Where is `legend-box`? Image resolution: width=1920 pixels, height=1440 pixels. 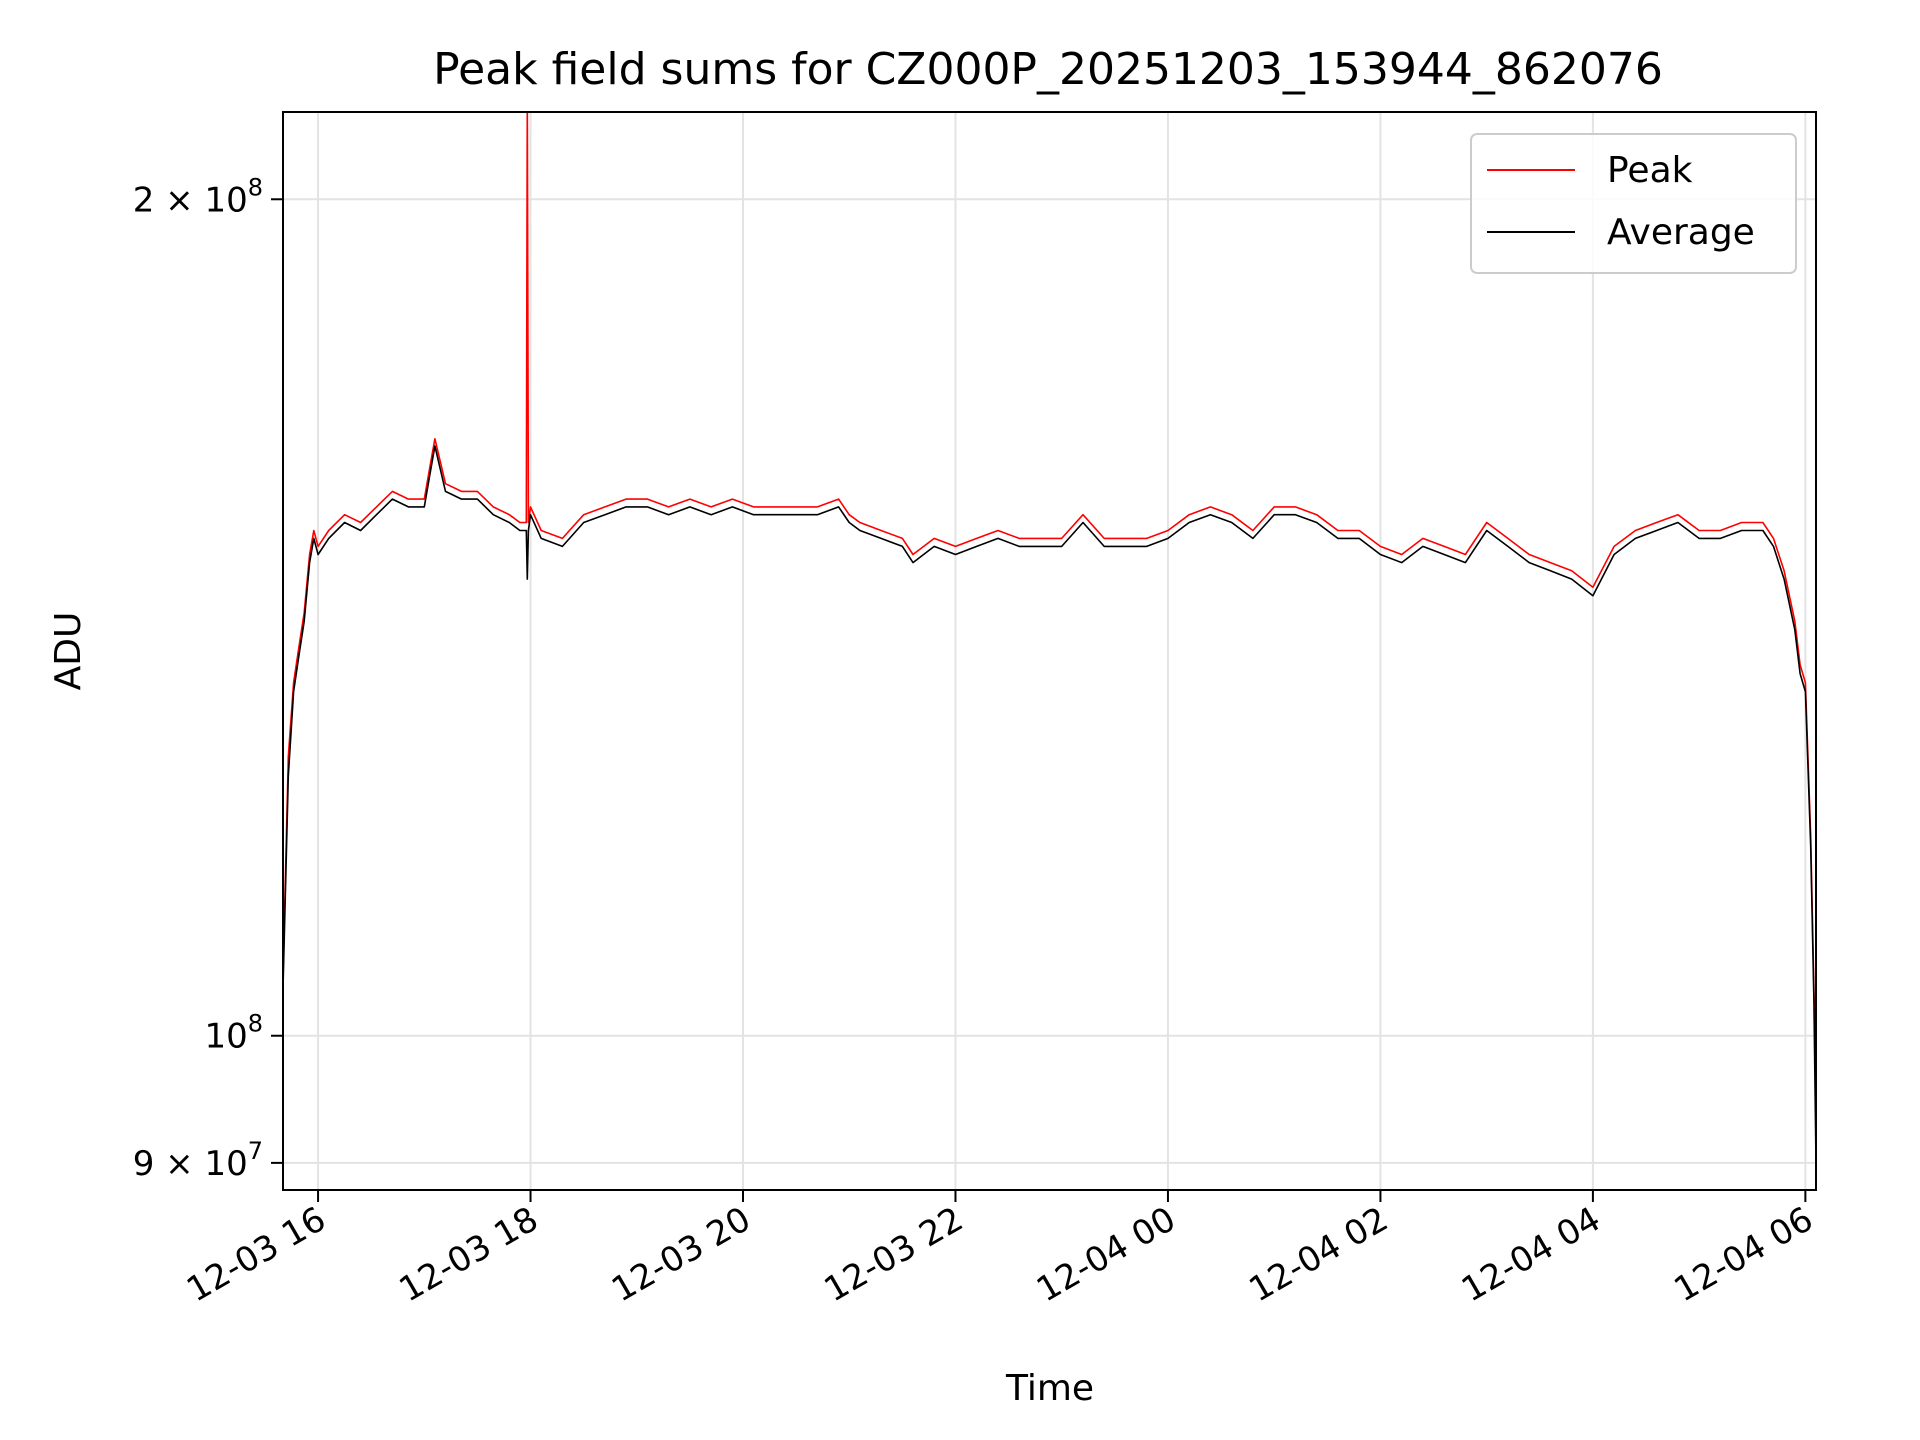
legend-box is located at coordinates (1633, 203).